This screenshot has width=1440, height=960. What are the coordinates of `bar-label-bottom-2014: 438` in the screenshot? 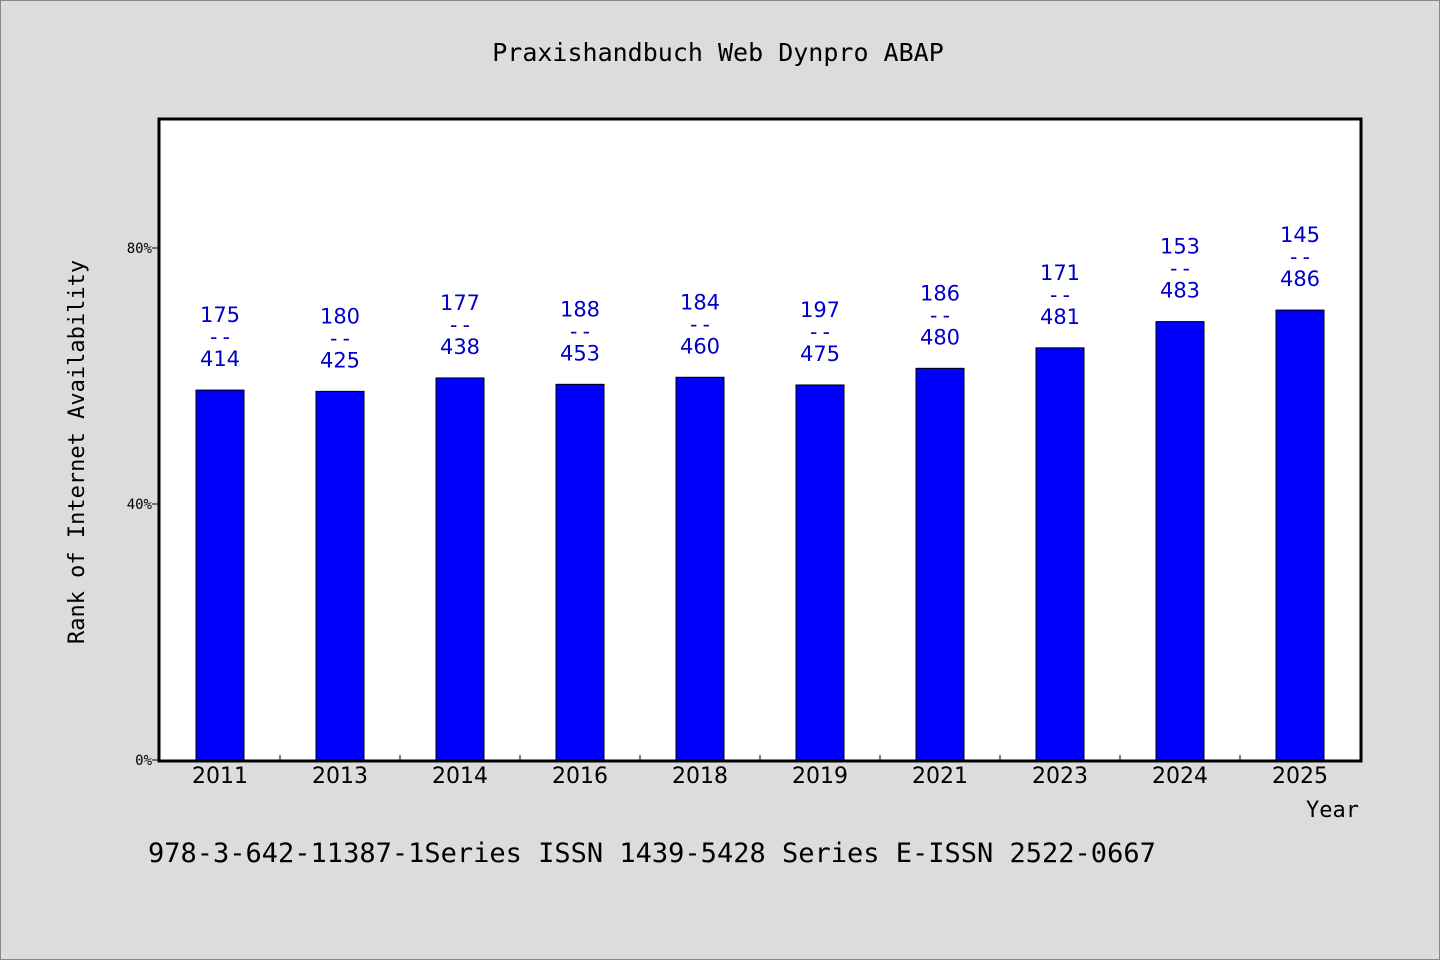 It's located at (460, 347).